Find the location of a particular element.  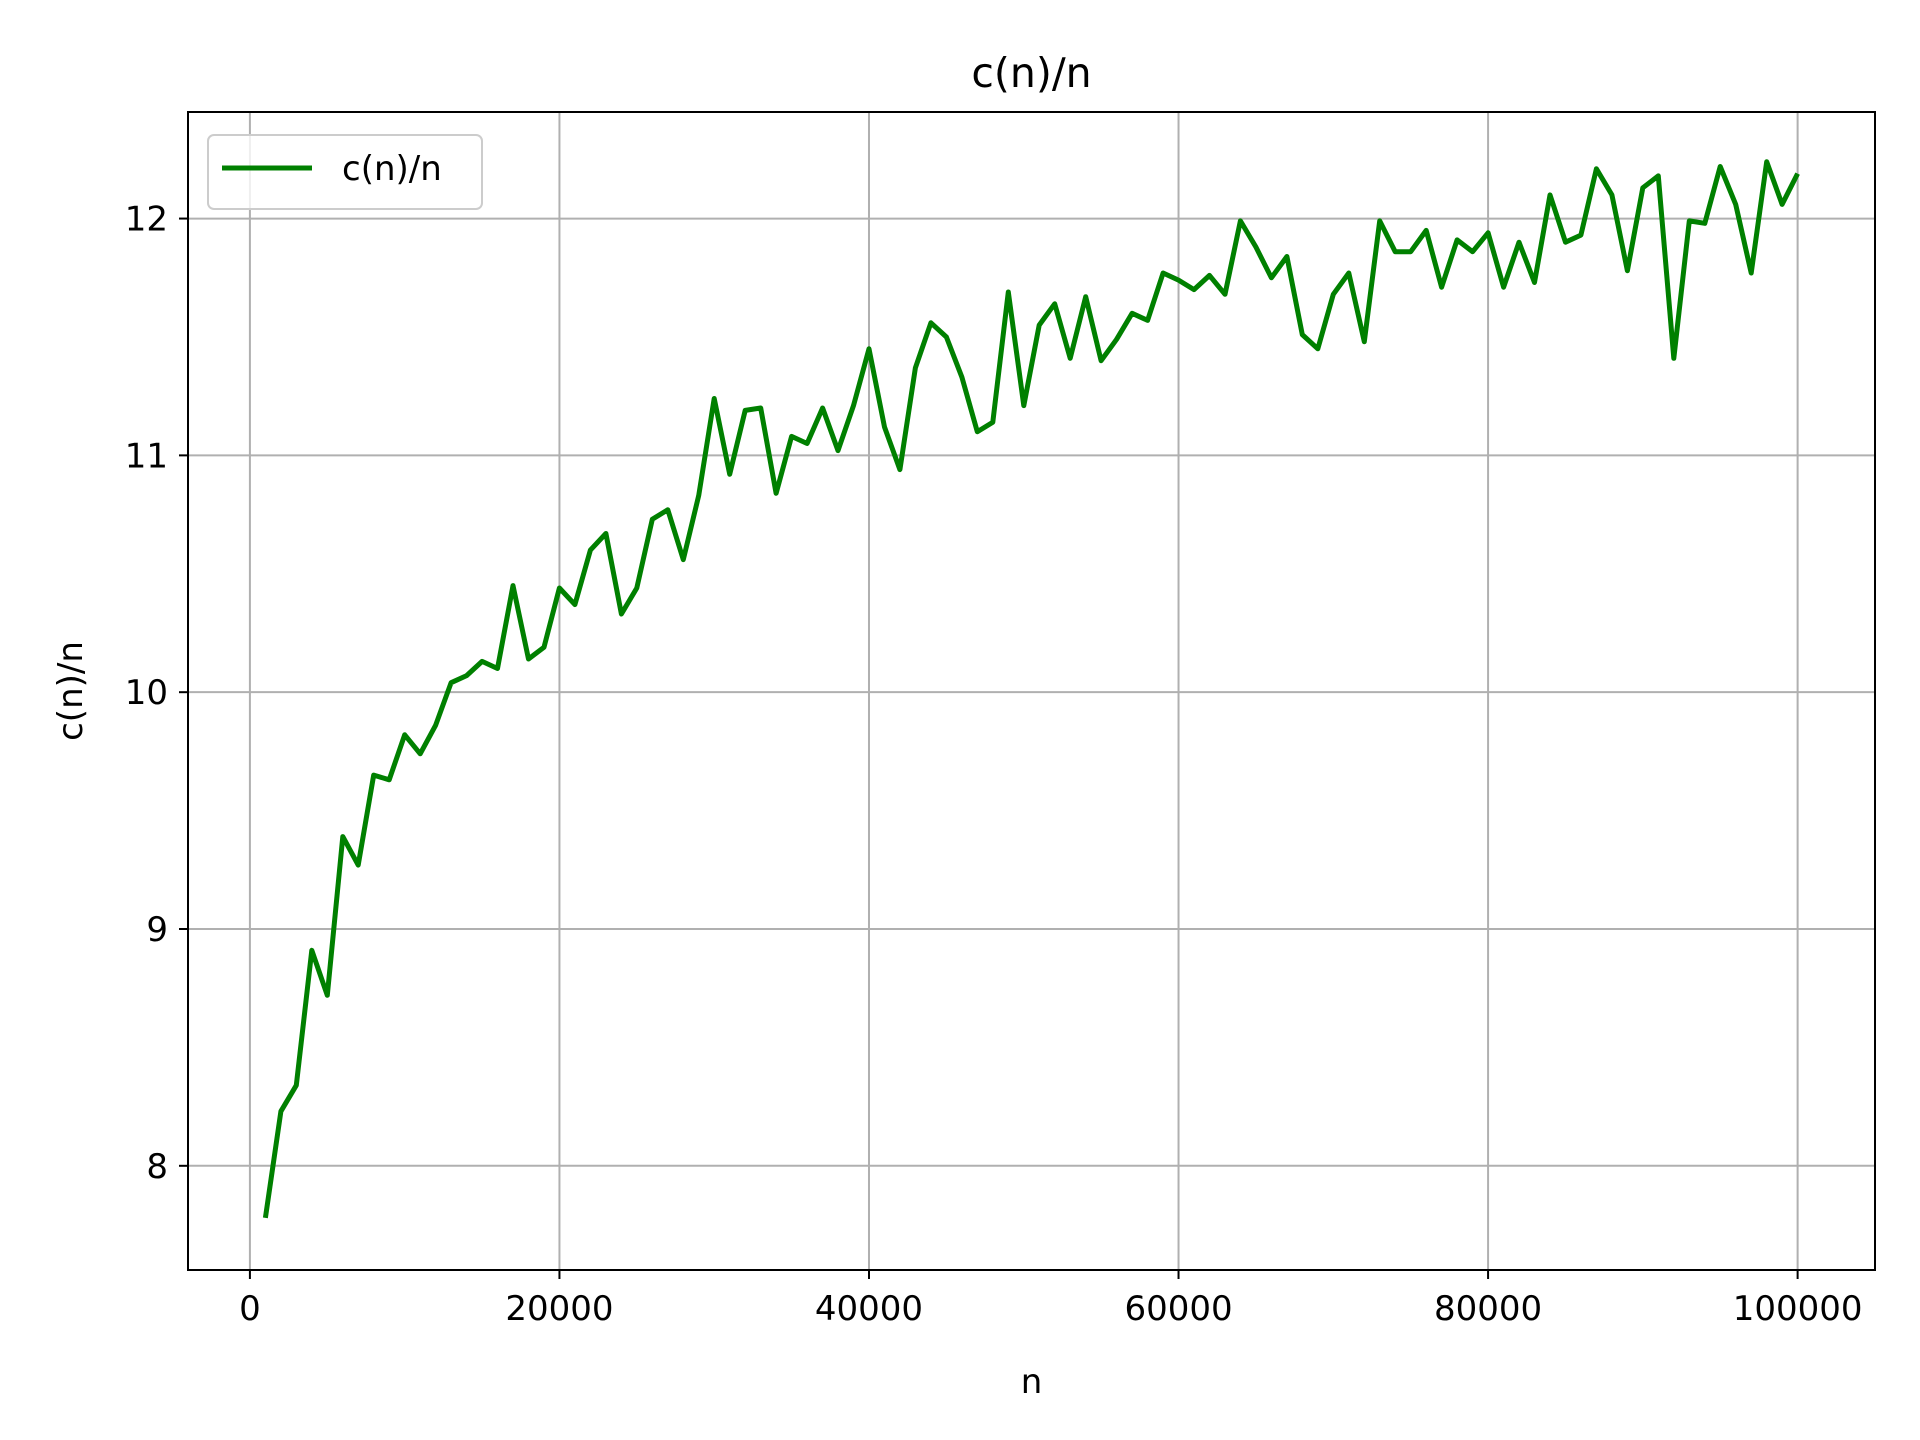

x-axis-label: n is located at coordinates (1032, 1382).